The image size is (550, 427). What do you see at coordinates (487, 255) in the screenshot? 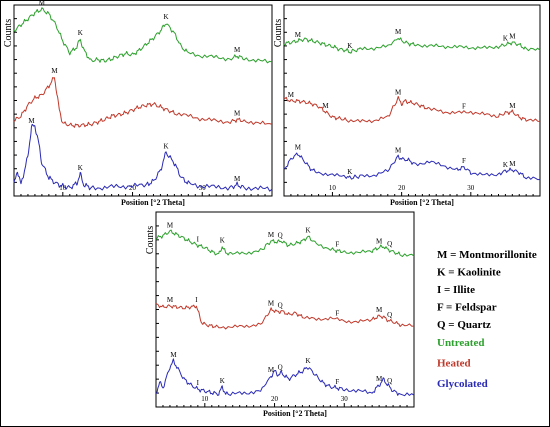
I see `legend-abbreviation: M = Montmorillonite` at bounding box center [487, 255].